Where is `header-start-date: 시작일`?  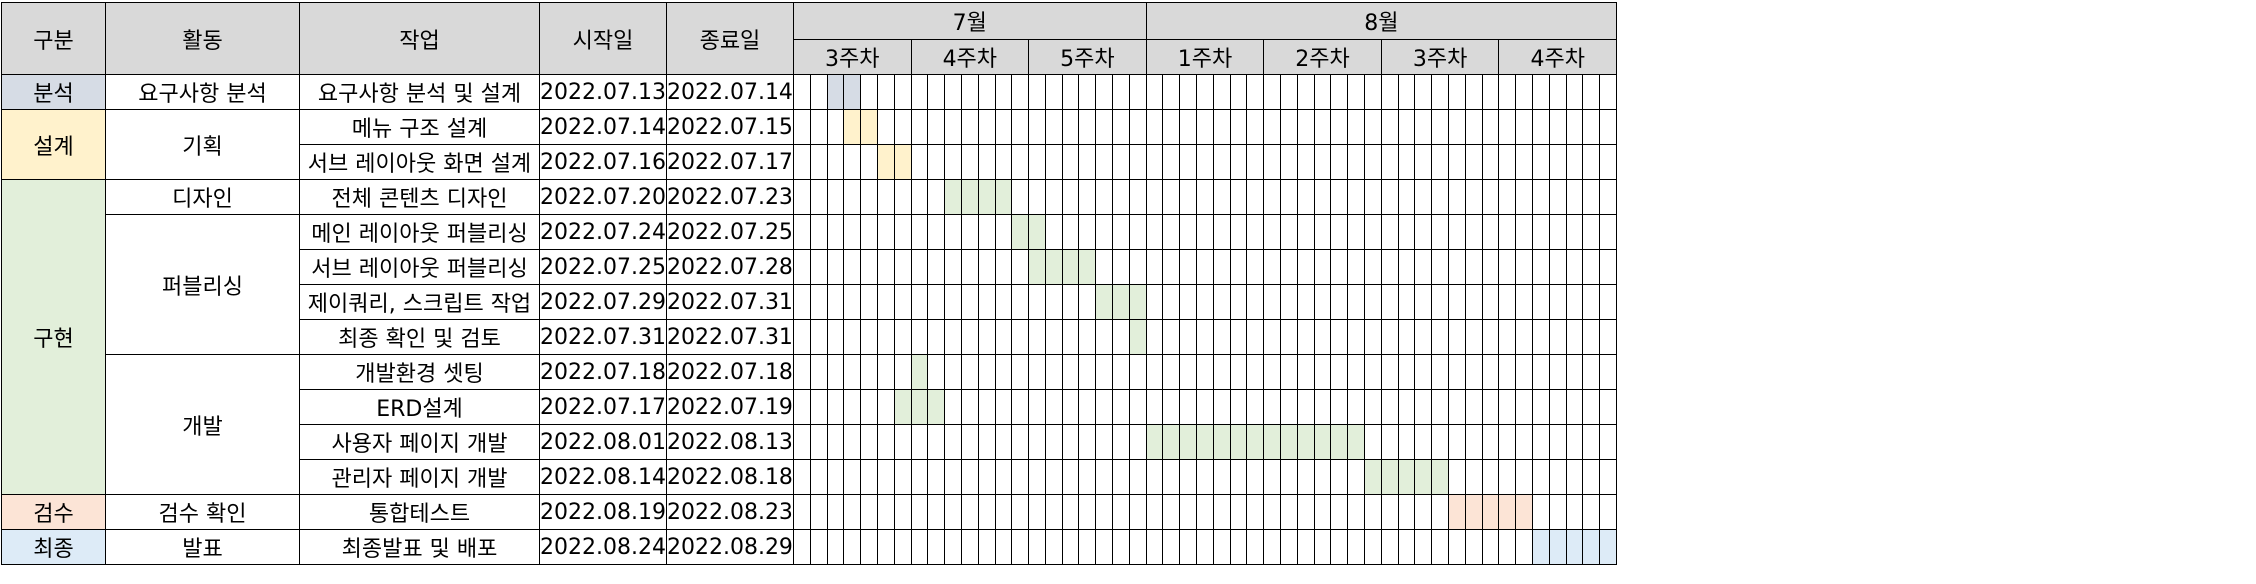 header-start-date: 시작일 is located at coordinates (603, 38).